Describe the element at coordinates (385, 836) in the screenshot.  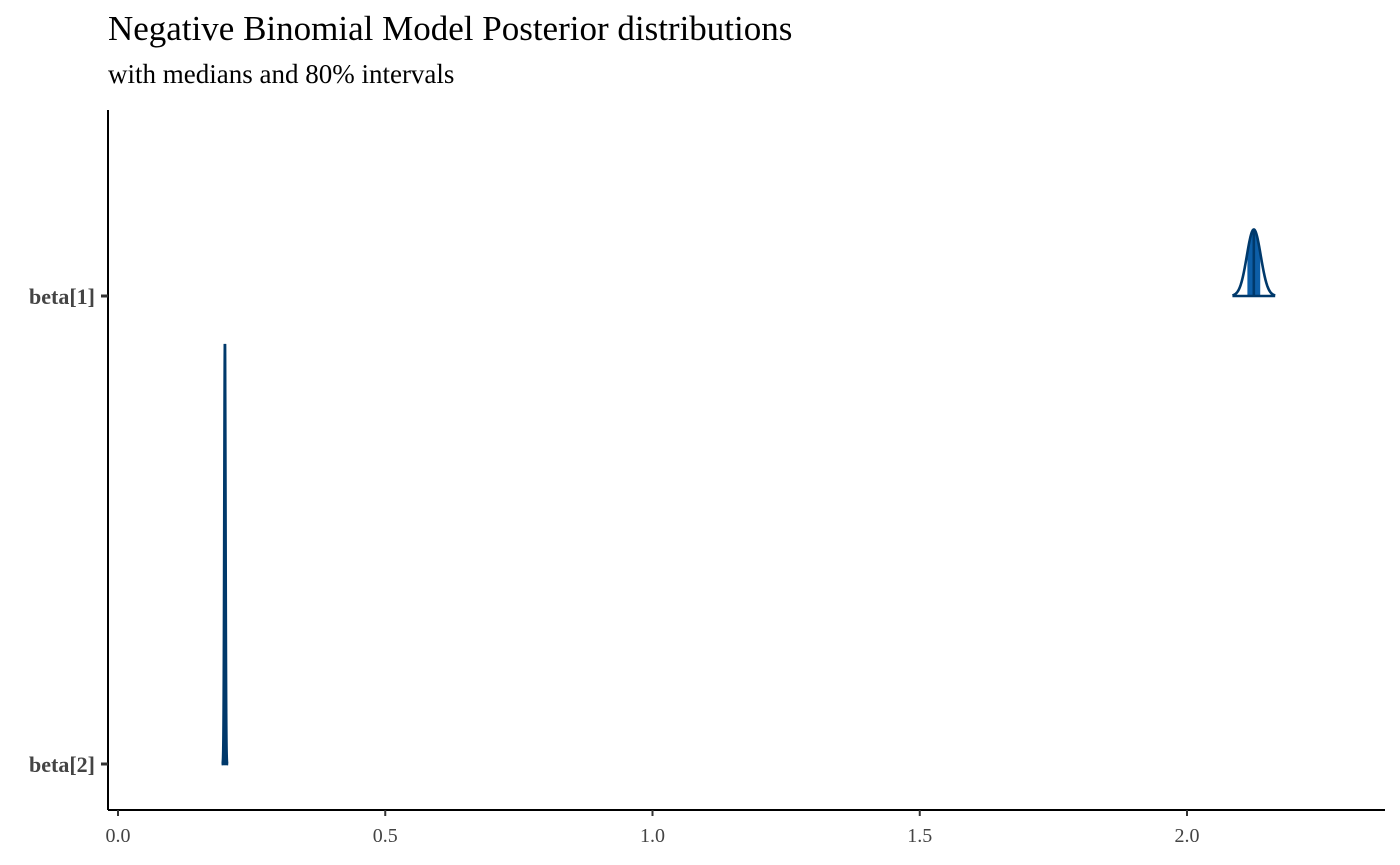
I see `x-tick-label: 0.5` at that location.